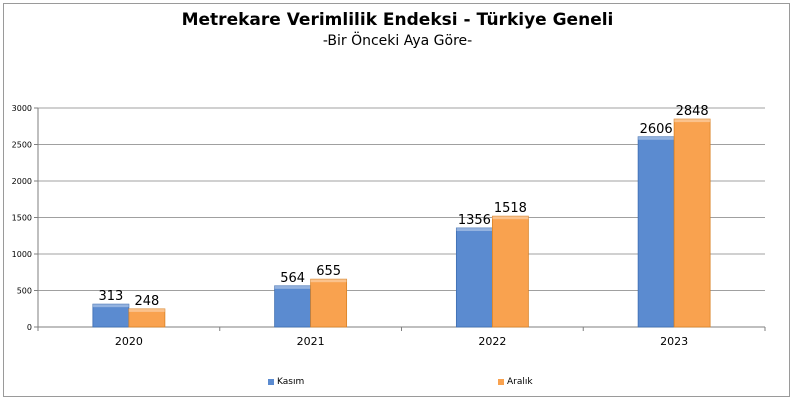  What do you see at coordinates (110, 296) in the screenshot?
I see `data-label: 313` at bounding box center [110, 296].